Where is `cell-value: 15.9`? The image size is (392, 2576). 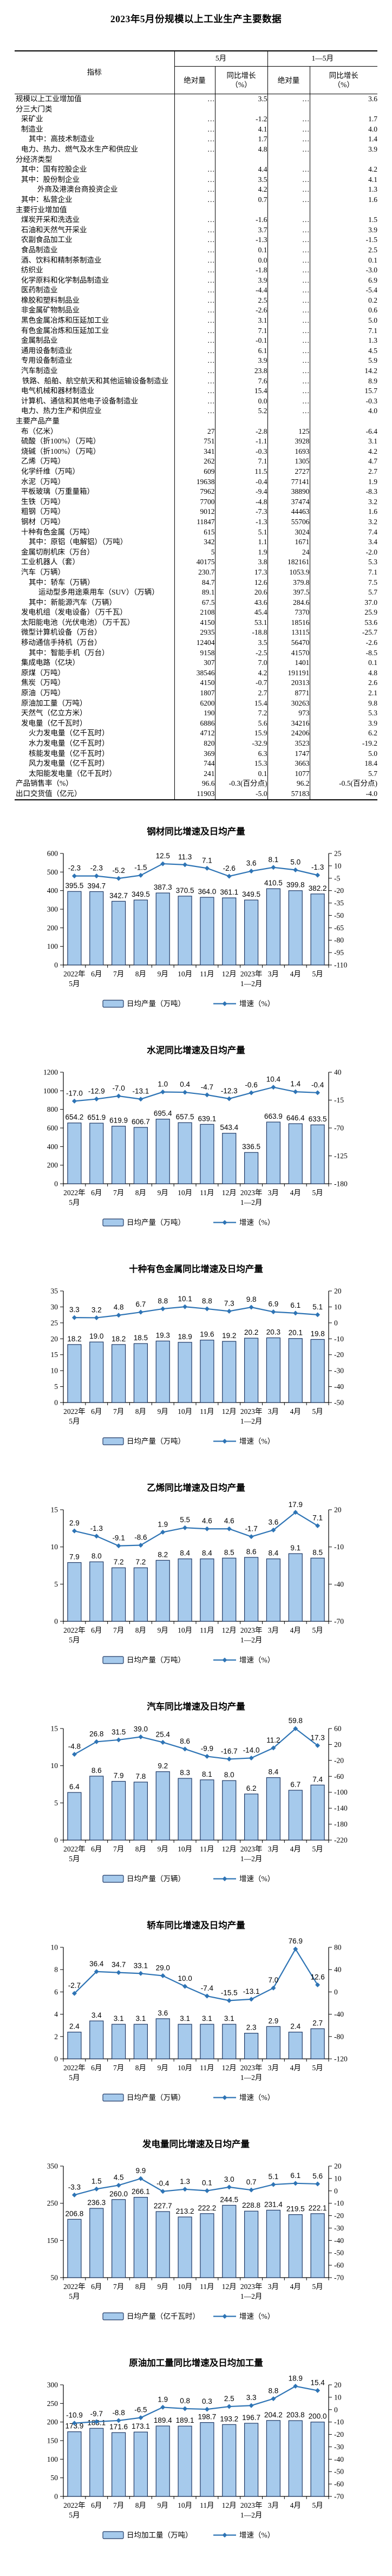
cell-value: 15.9 is located at coordinates (241, 733).